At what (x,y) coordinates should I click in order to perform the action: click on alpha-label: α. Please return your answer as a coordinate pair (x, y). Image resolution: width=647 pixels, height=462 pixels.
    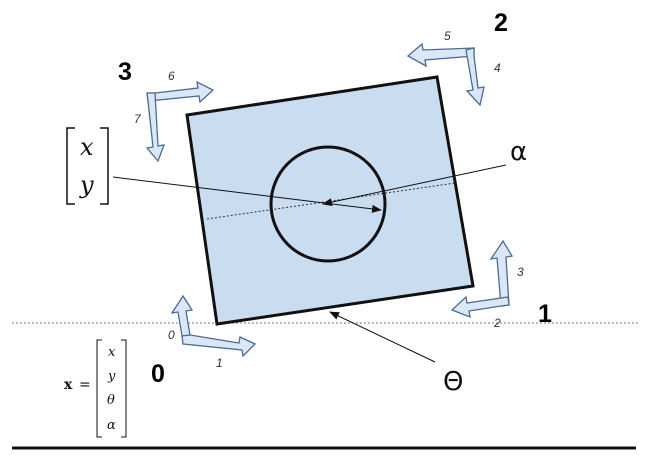
    Looking at the image, I should click on (518, 152).